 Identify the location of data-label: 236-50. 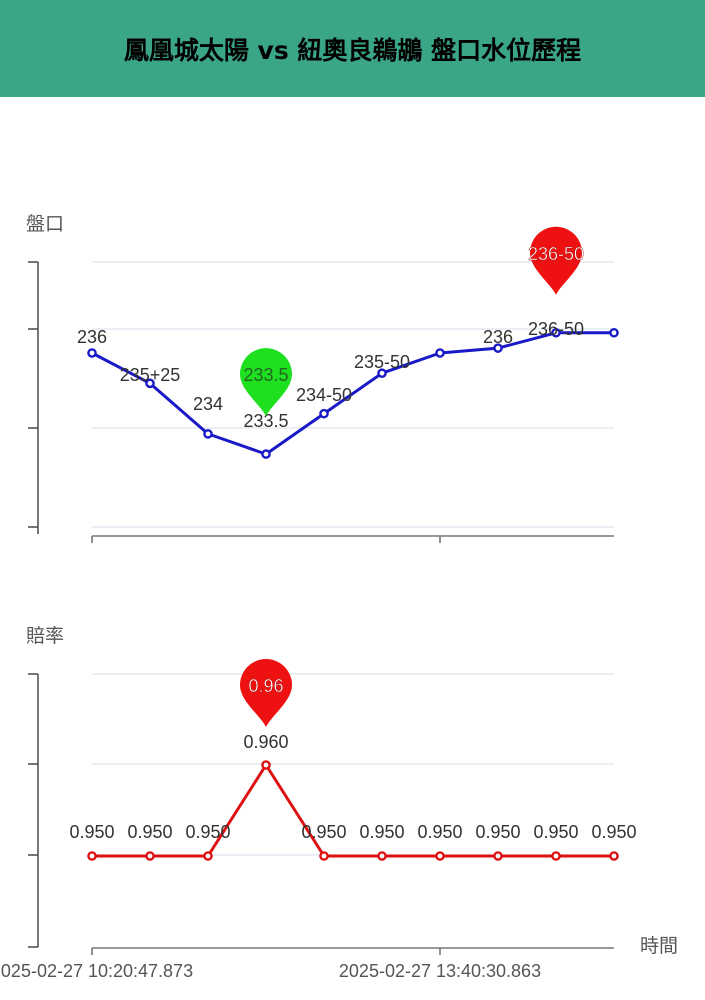
(556, 329).